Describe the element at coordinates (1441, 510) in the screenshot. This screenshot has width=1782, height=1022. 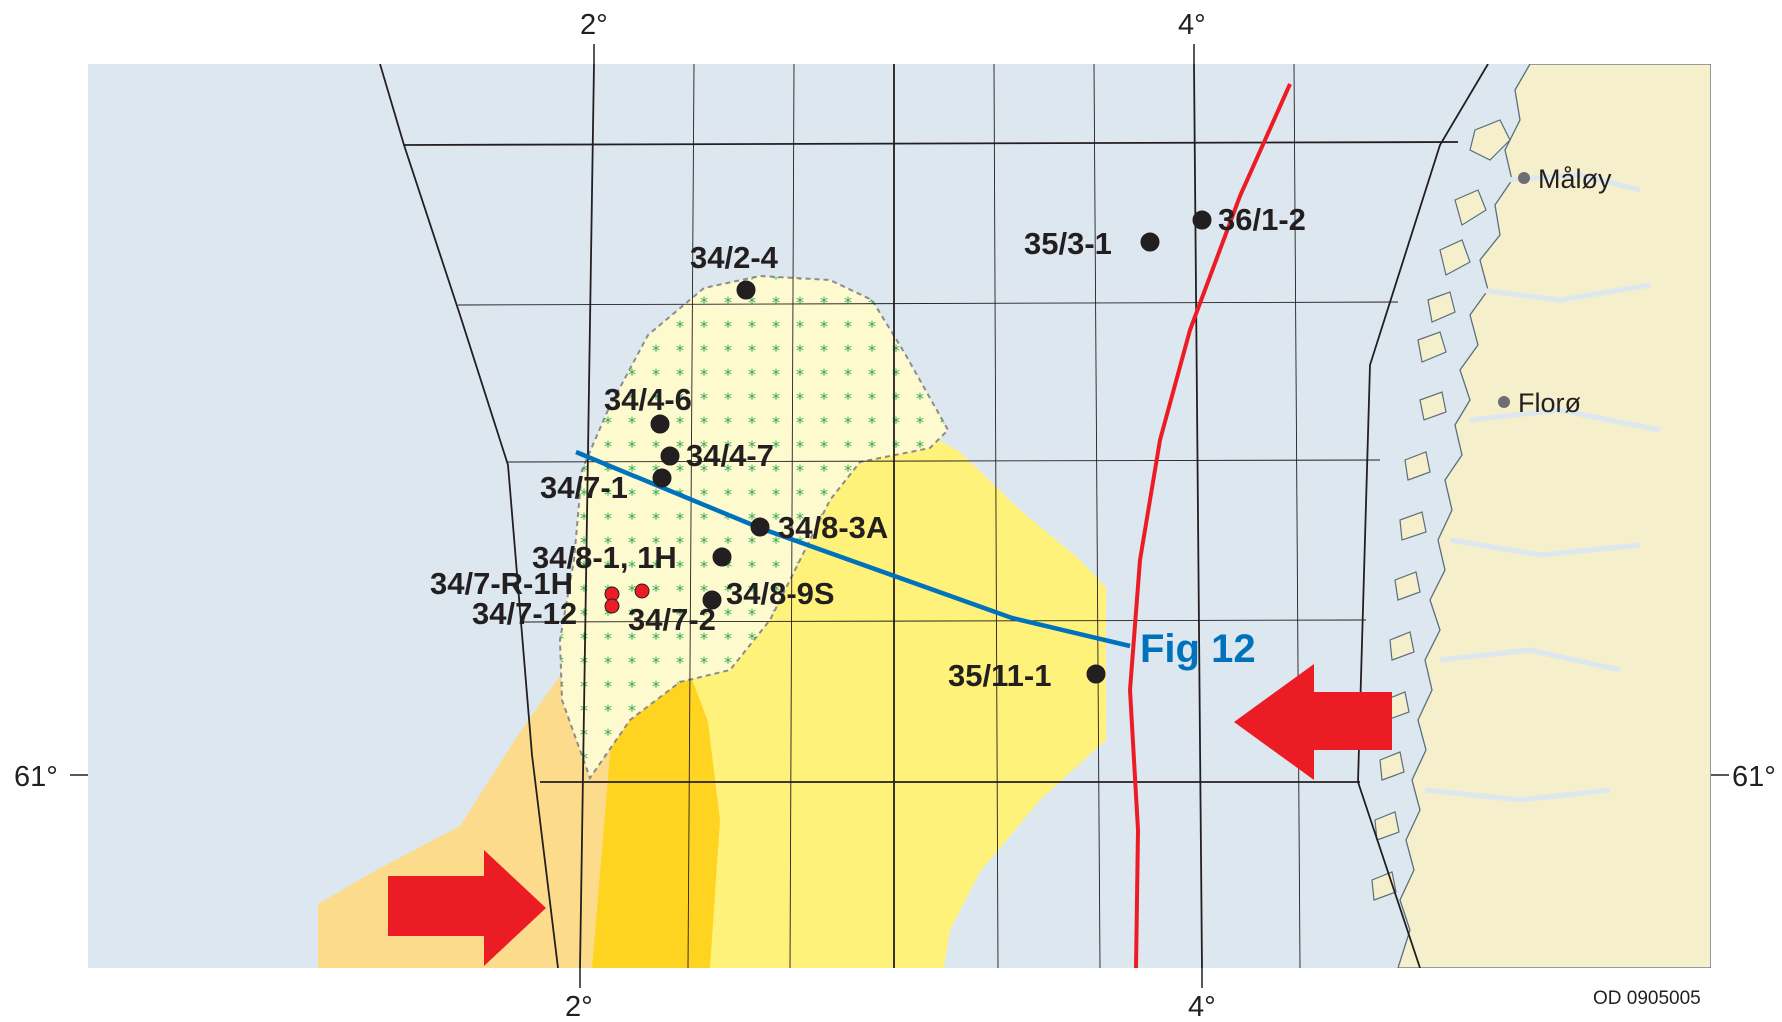
I see `coastal-islands` at that location.